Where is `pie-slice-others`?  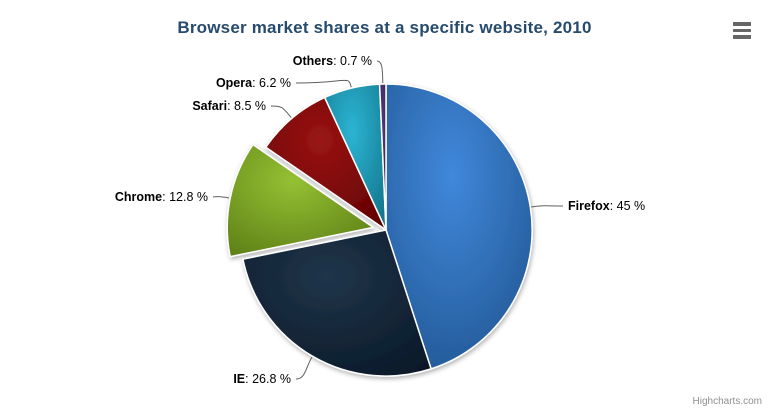
pie-slice-others is located at coordinates (382, 157).